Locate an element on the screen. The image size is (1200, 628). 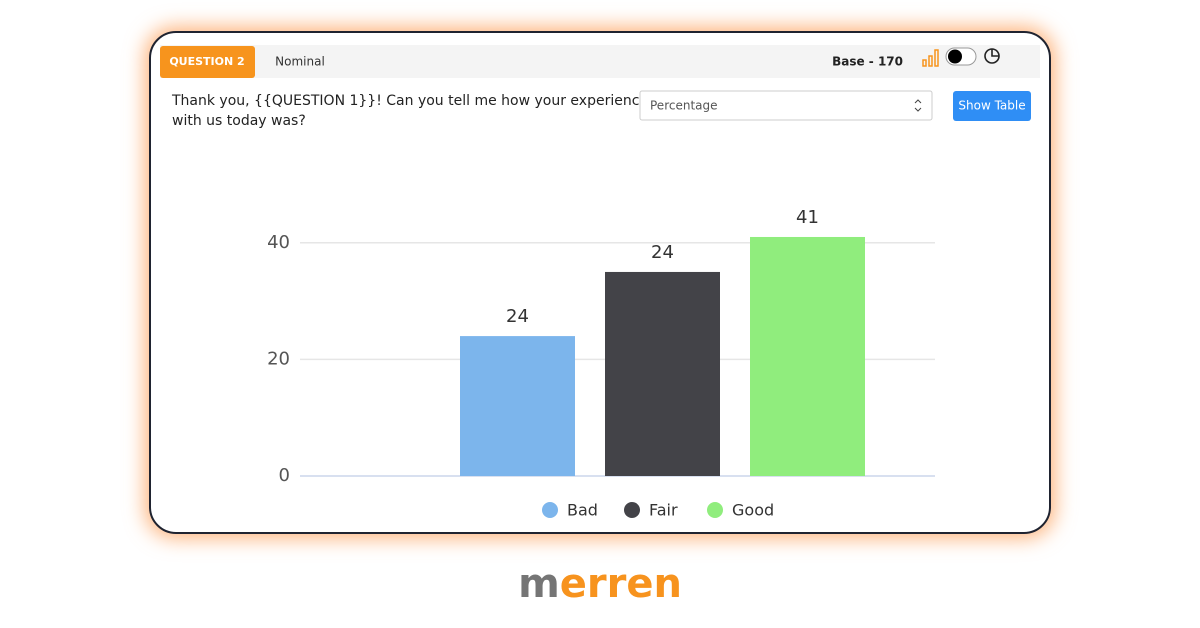
toggle-knob is located at coordinates (955, 56).